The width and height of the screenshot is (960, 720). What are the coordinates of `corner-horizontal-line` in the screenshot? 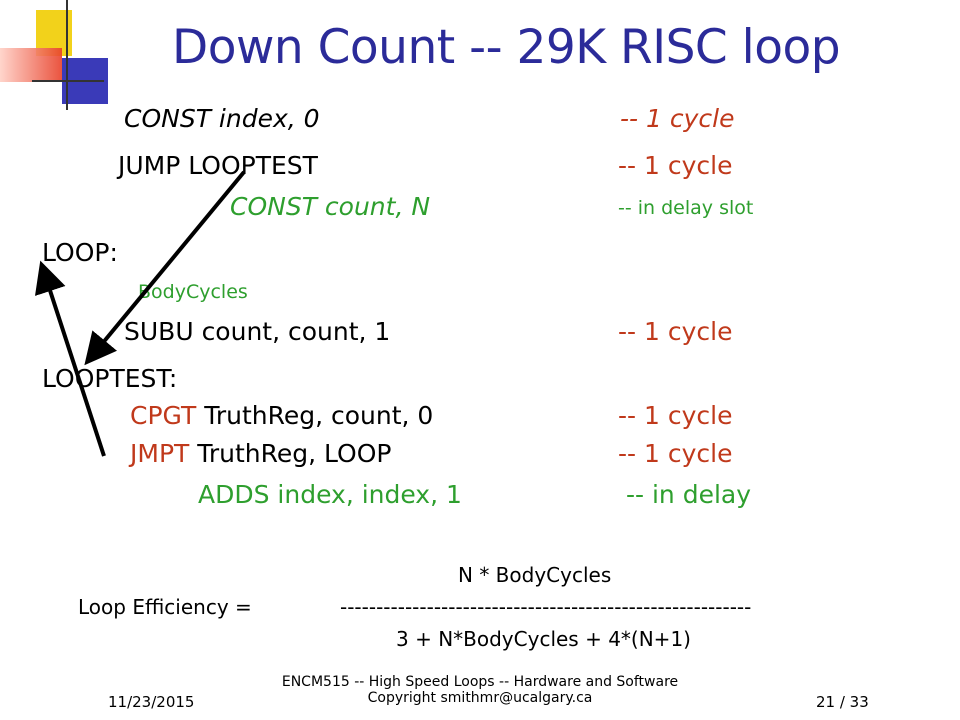 It's located at (68, 81).